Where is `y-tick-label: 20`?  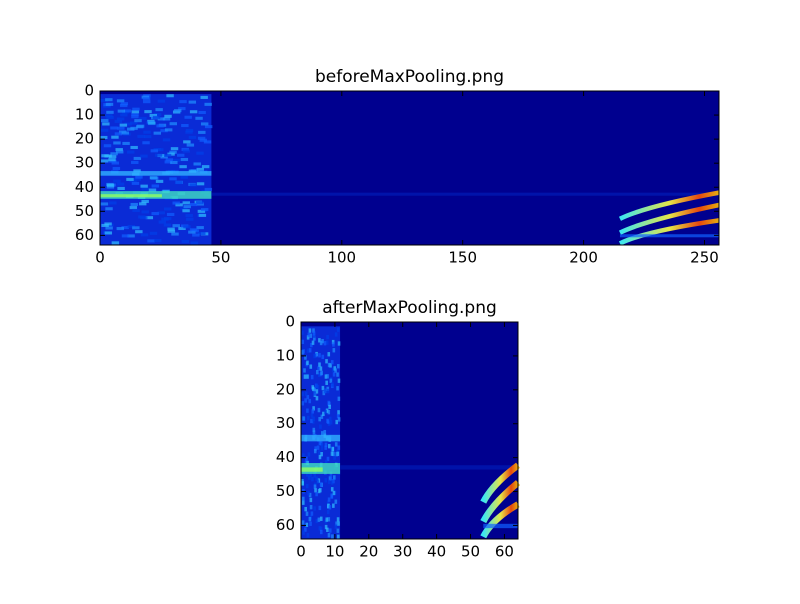
y-tick-label: 20 is located at coordinates (285, 389).